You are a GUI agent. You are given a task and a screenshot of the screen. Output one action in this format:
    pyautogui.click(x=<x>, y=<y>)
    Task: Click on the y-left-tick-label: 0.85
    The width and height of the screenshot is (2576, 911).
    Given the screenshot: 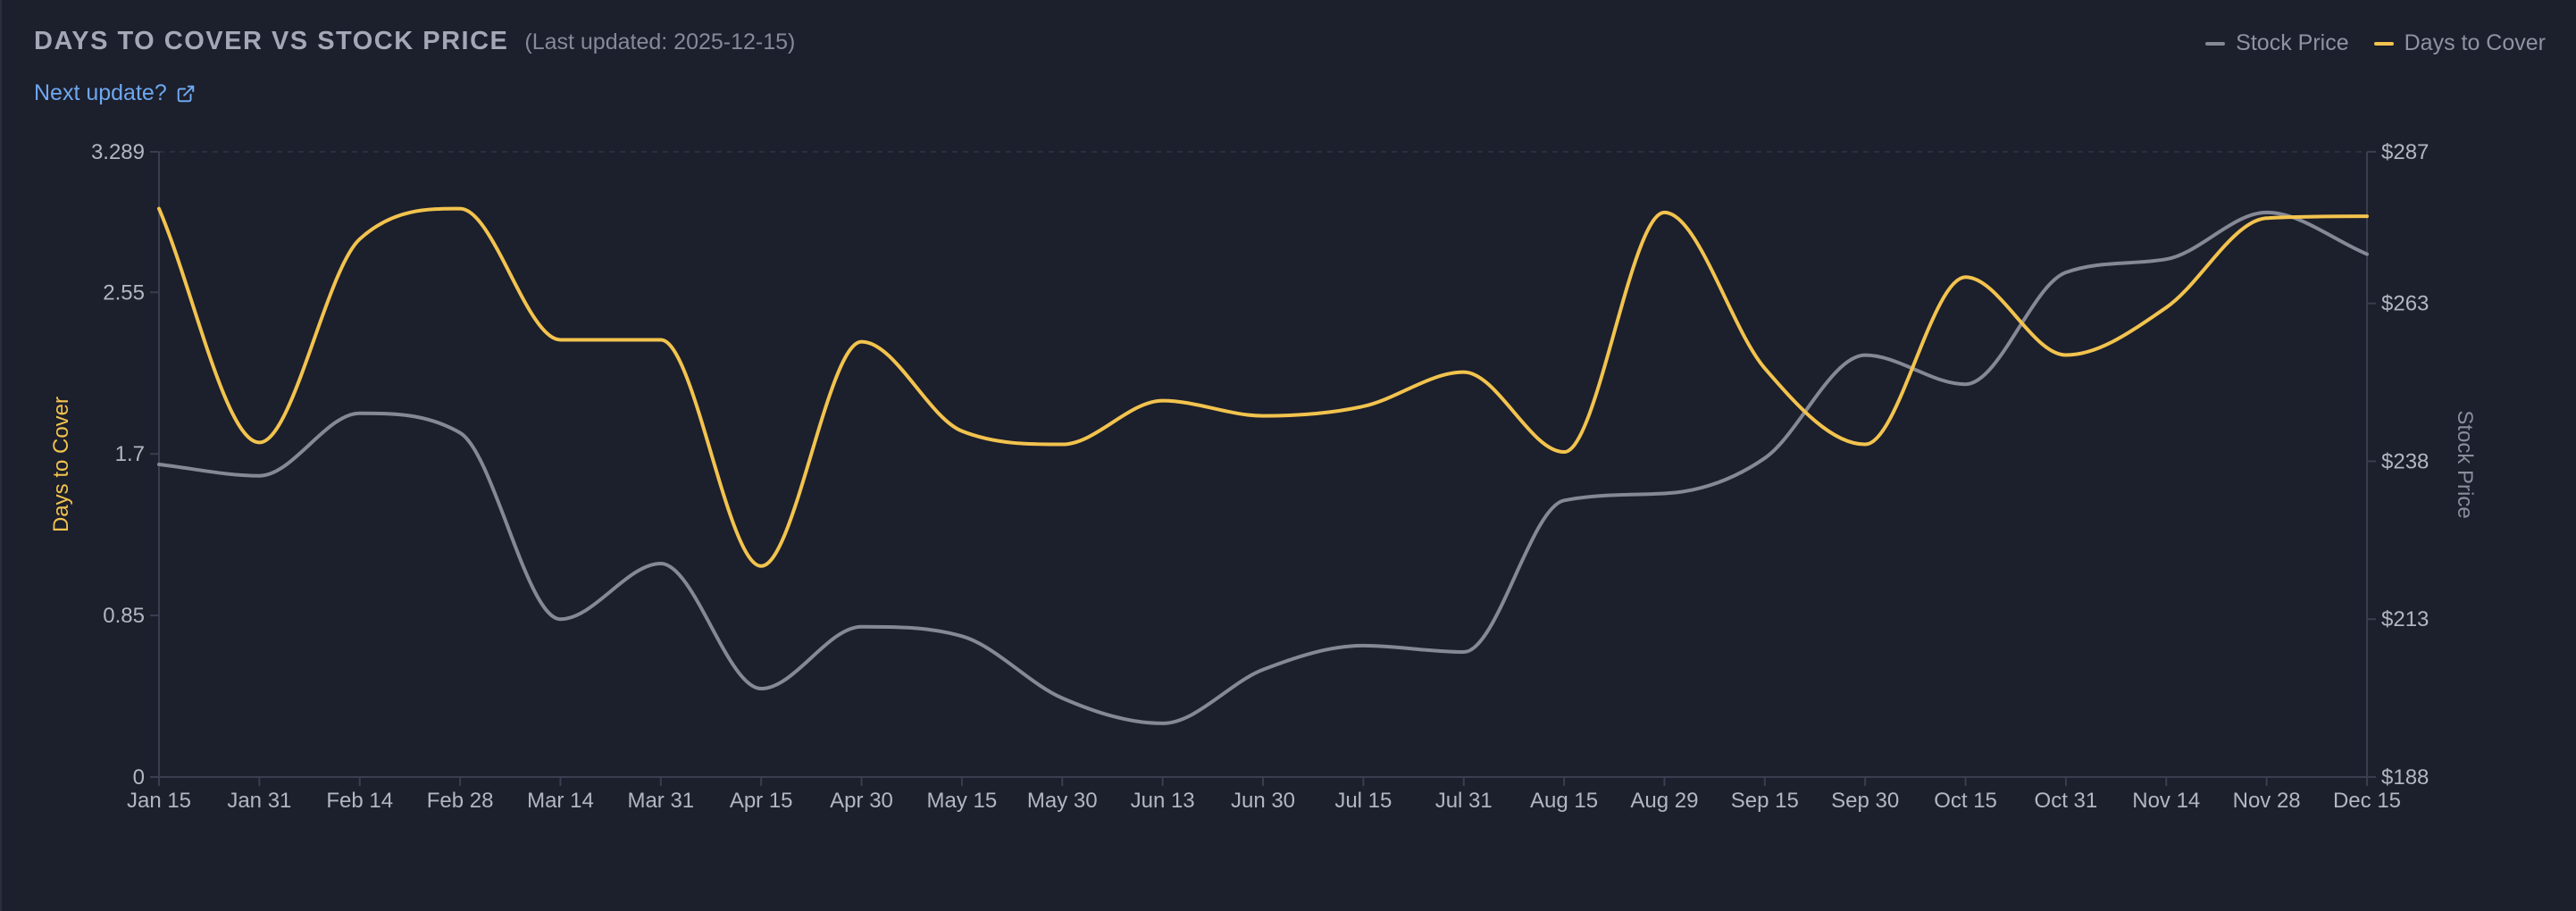 What is the action you would take?
    pyautogui.click(x=124, y=616)
    